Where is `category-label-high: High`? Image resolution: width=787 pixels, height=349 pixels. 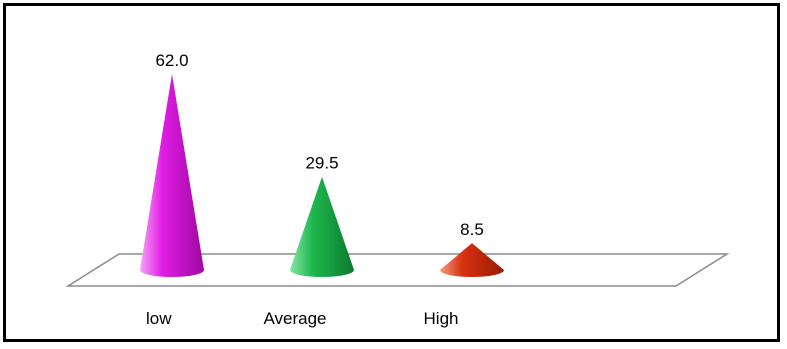 category-label-high: High is located at coordinates (441, 318).